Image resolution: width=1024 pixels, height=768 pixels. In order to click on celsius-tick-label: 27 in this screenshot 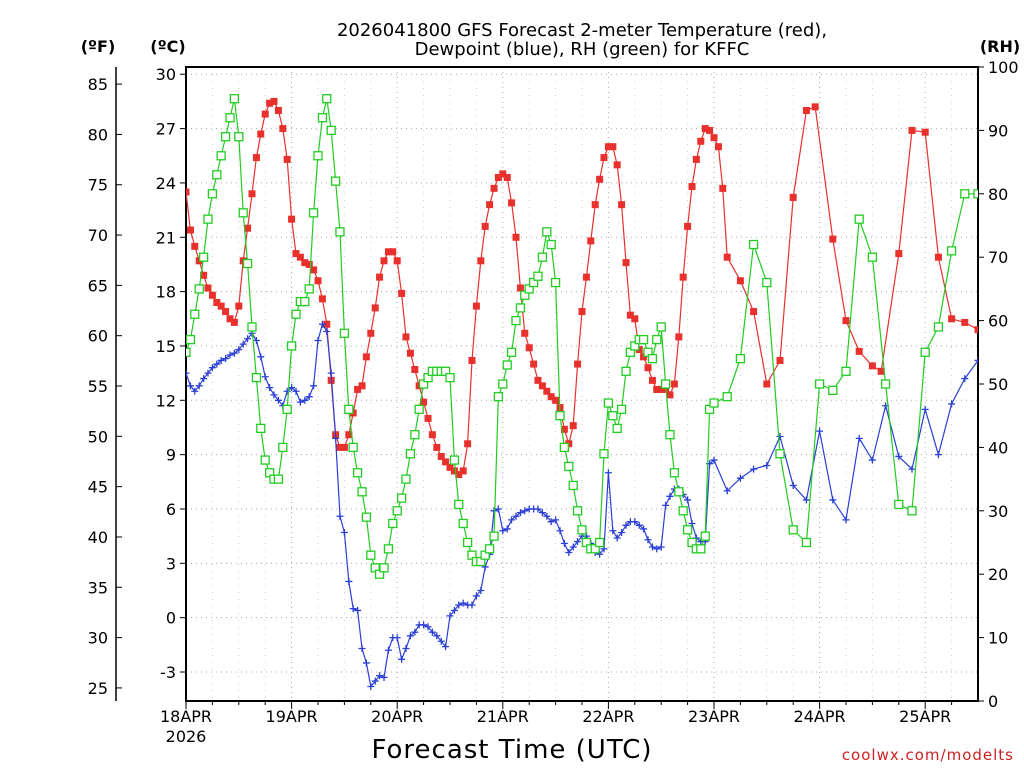, I will do `click(166, 129)`.